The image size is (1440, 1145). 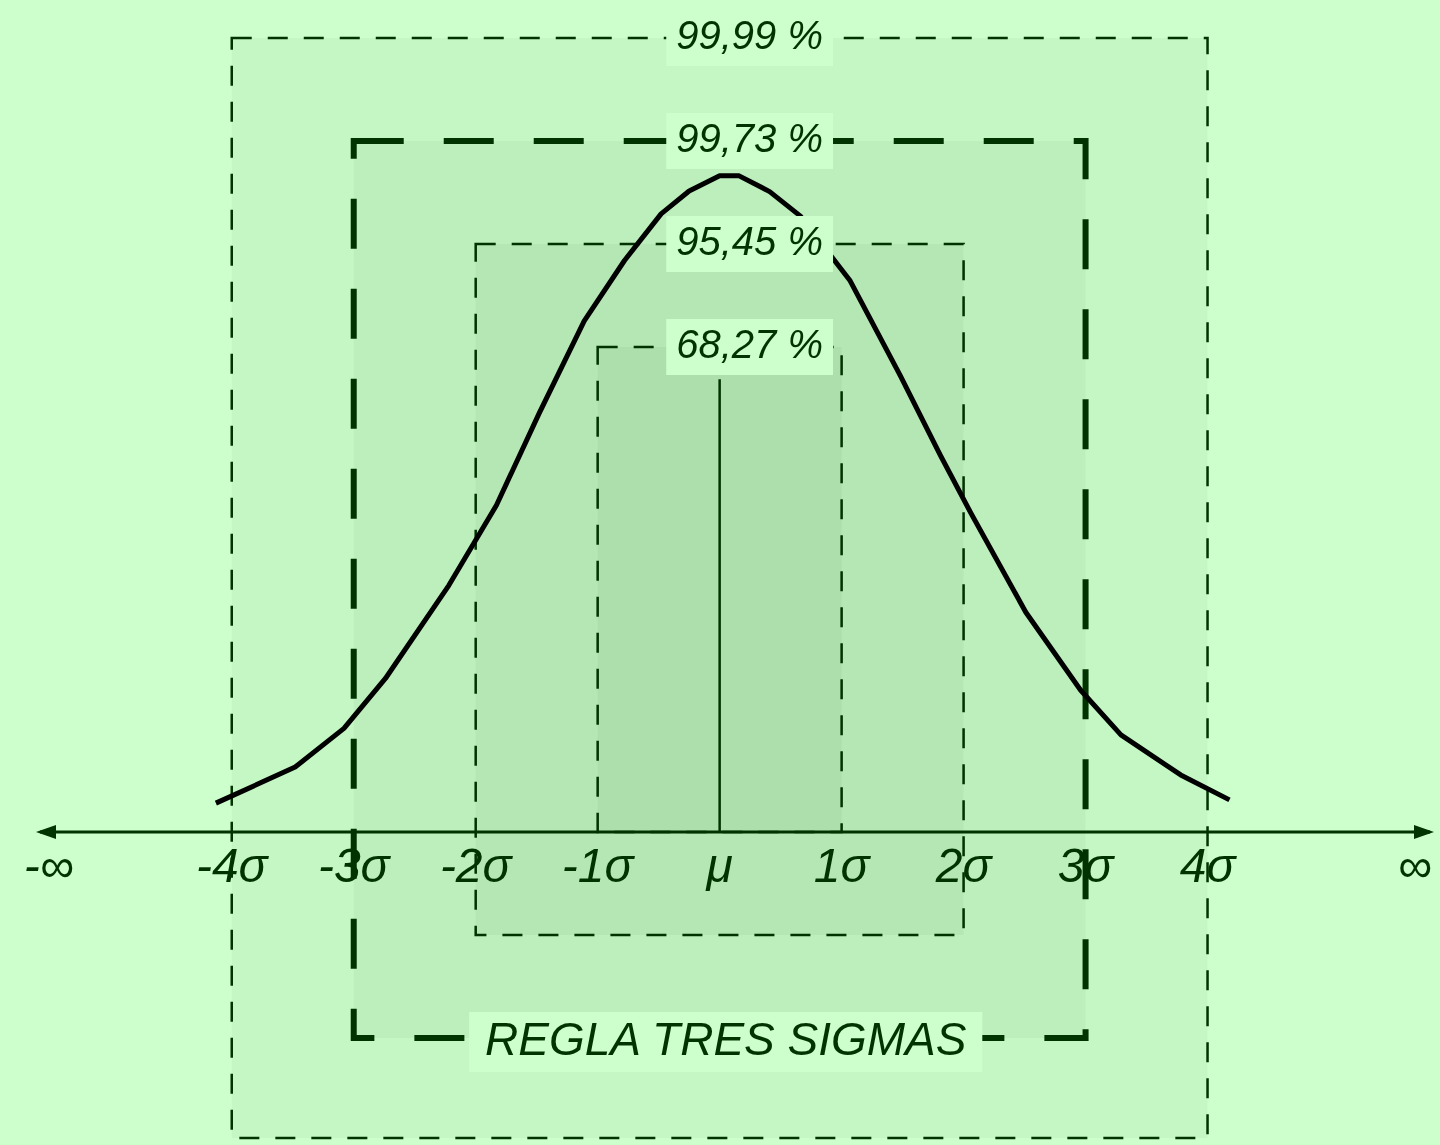 I want to click on x-tick-label: μ, so click(x=718, y=866).